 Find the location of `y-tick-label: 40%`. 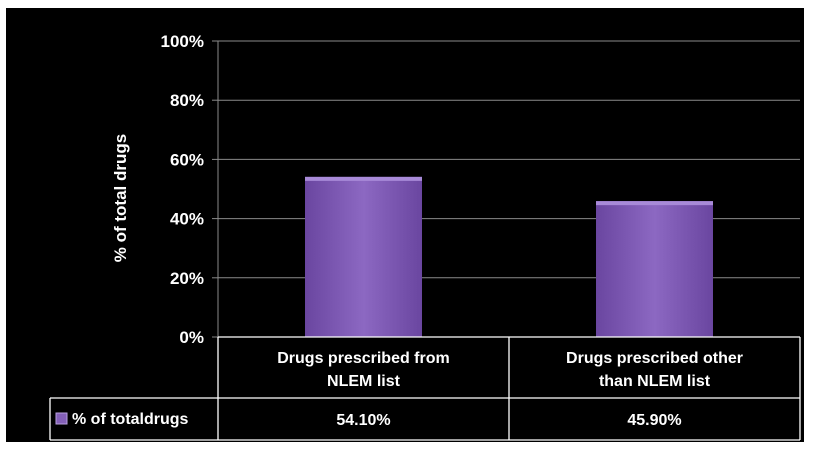

y-tick-label: 40% is located at coordinates (187, 219).